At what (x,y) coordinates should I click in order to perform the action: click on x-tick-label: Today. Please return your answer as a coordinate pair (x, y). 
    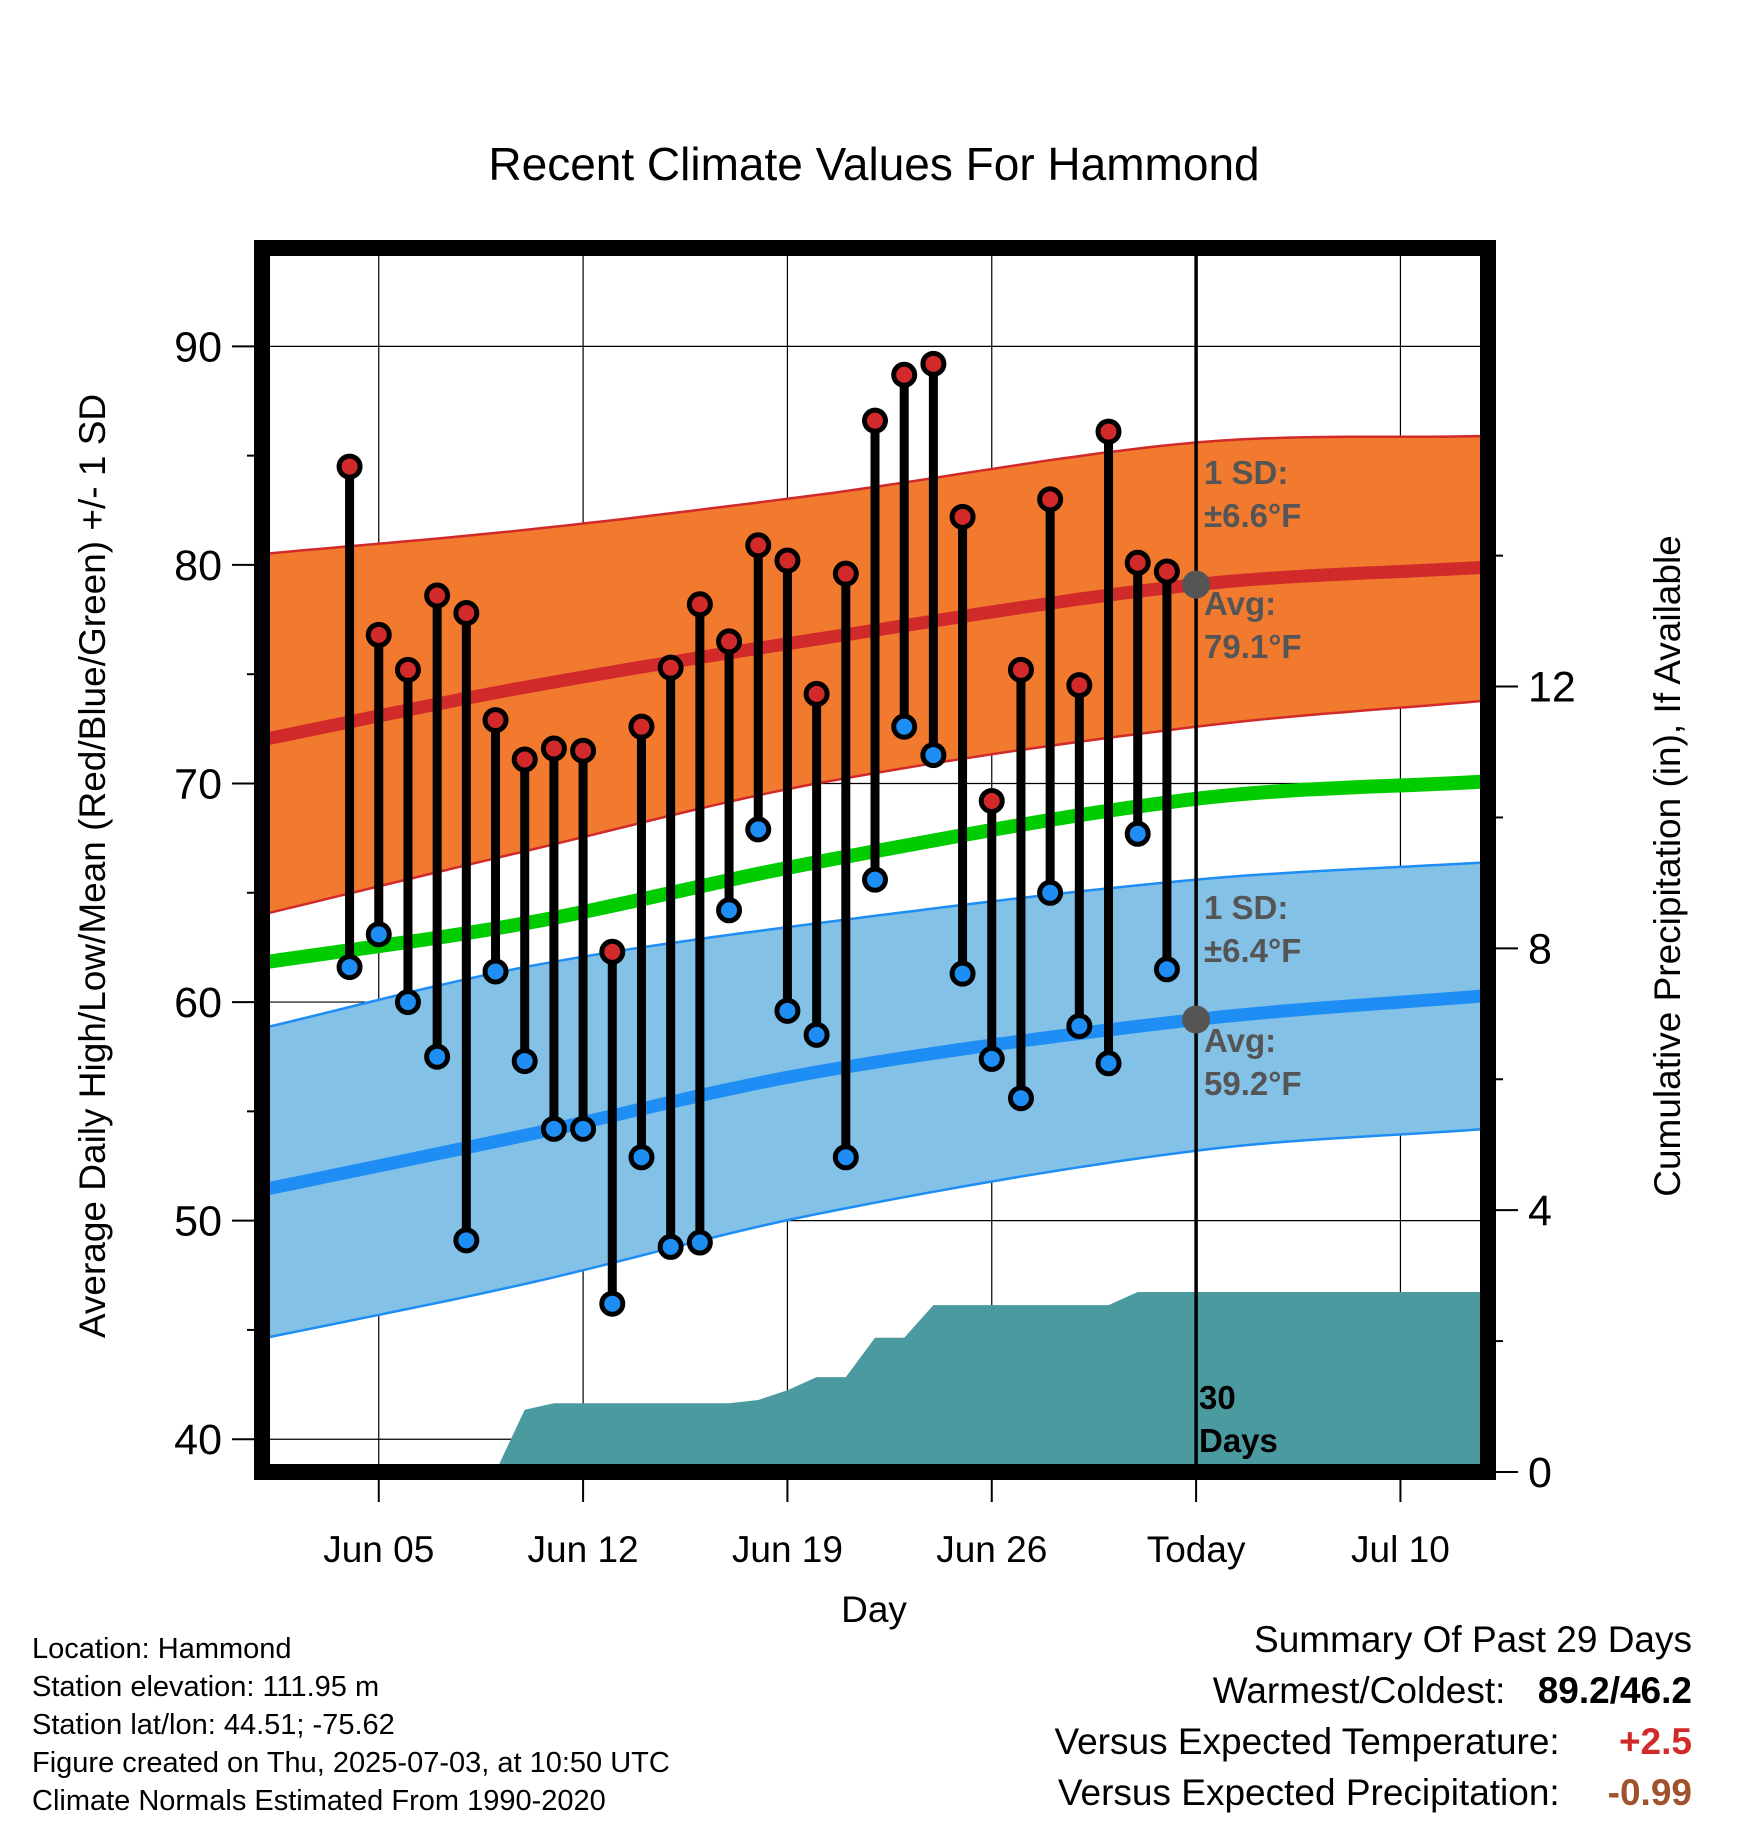
    Looking at the image, I should click on (1196, 1549).